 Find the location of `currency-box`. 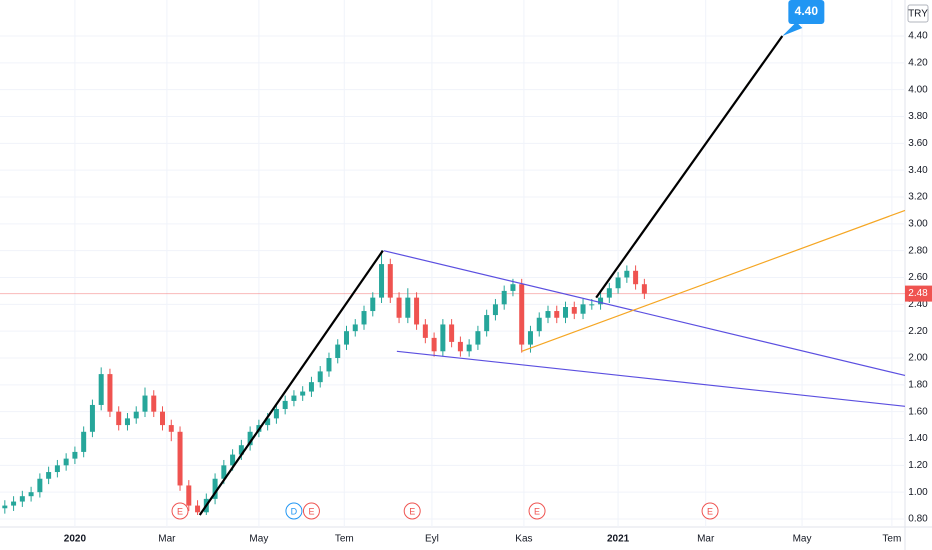

currency-box is located at coordinates (918, 13).